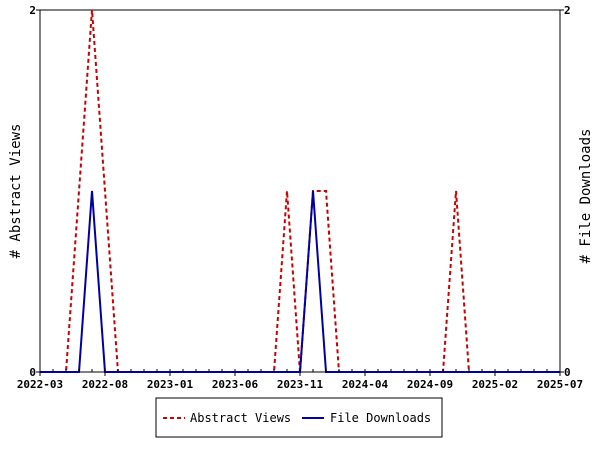  Describe the element at coordinates (365, 384) in the screenshot. I see `x-tick-label: 2024-04` at that location.